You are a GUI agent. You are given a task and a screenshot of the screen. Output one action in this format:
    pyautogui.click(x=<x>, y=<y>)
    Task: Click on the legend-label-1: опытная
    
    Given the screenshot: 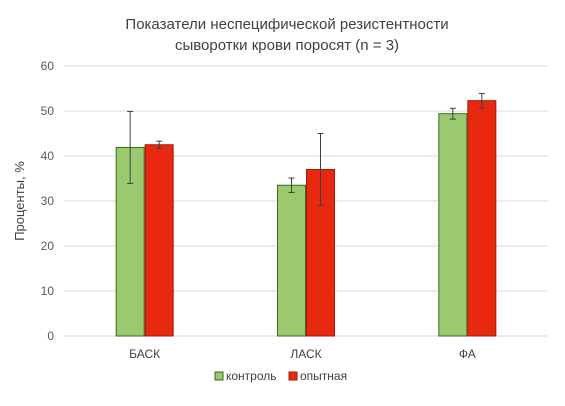 What is the action you would take?
    pyautogui.click(x=323, y=376)
    